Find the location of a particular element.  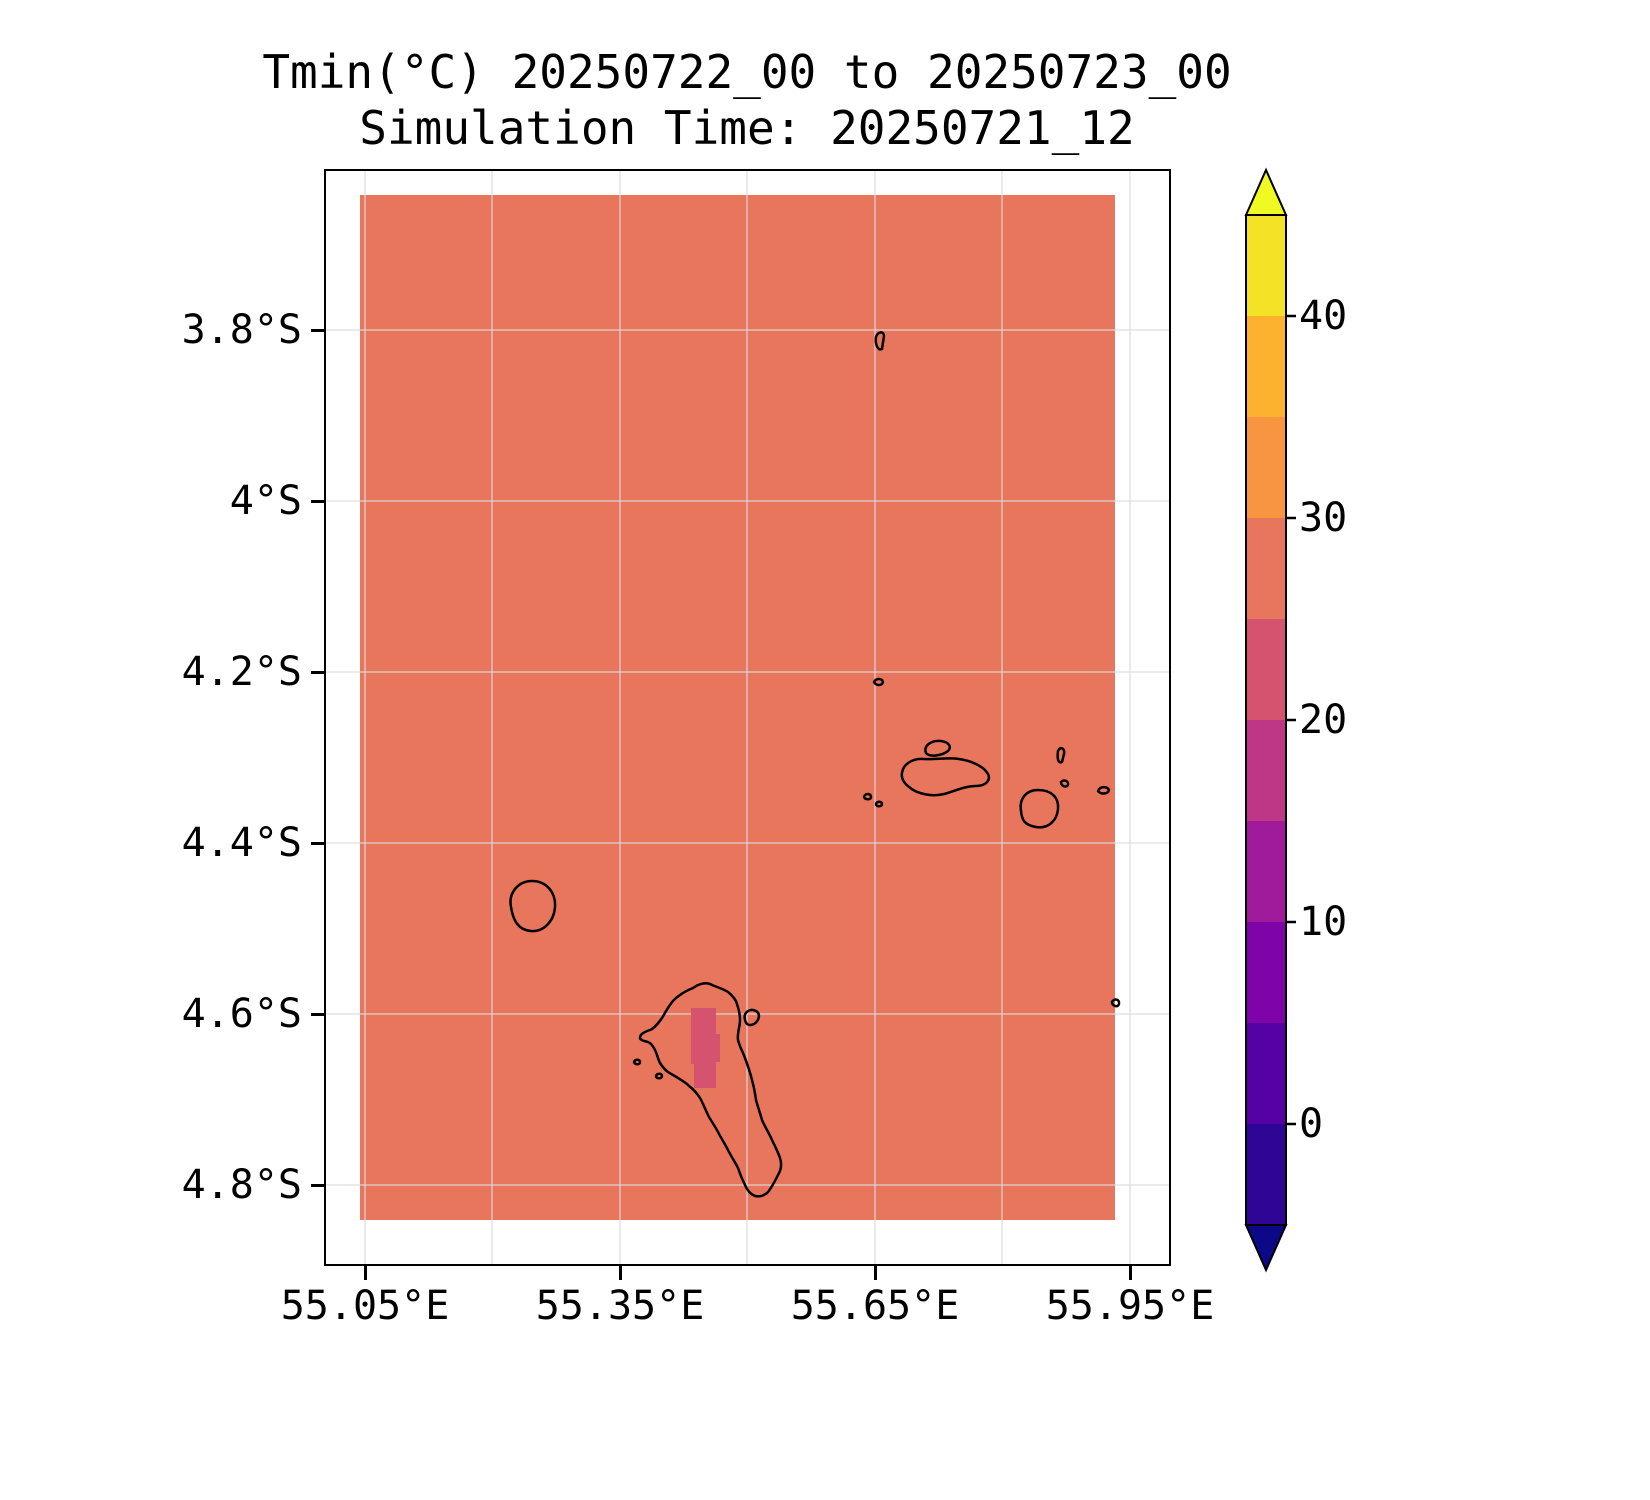

colorbar-tick-label: 40 is located at coordinates (1323, 316).